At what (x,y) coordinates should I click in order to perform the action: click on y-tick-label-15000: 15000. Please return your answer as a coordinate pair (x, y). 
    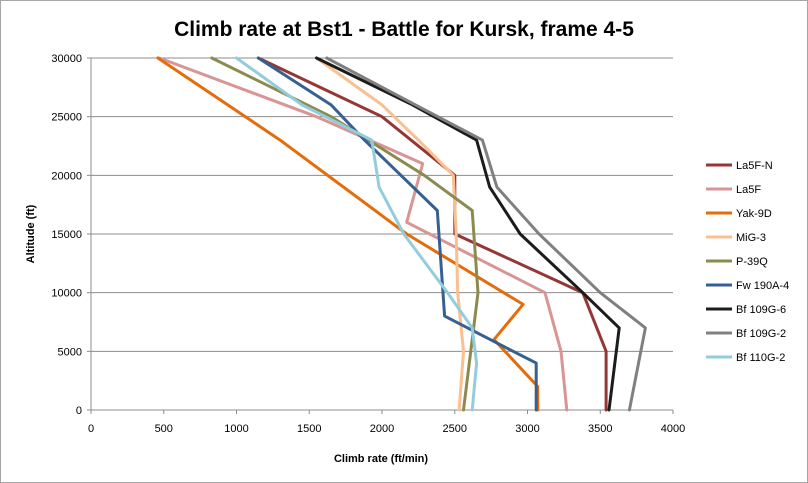
    Looking at the image, I should click on (66, 235).